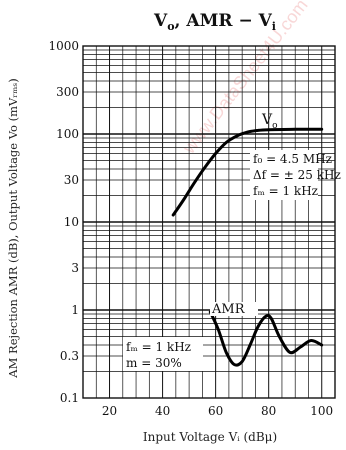  I want to click on title-i-sub: i, so click(274, 26).